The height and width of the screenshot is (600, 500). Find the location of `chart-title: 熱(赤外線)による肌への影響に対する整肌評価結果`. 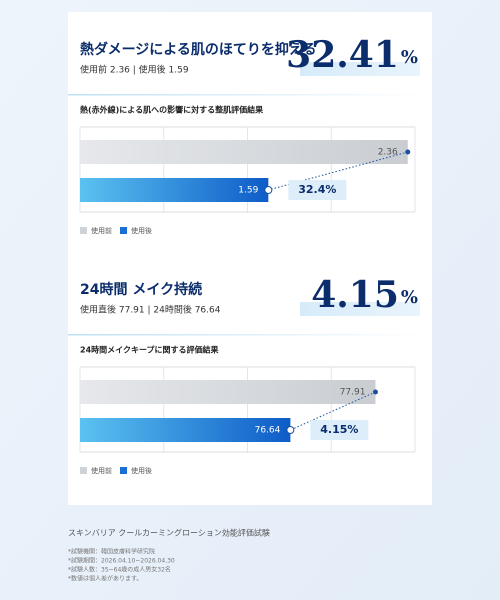

chart-title: 熱(赤外線)による肌への影響に対する整肌評価結果 is located at coordinates (171, 110).